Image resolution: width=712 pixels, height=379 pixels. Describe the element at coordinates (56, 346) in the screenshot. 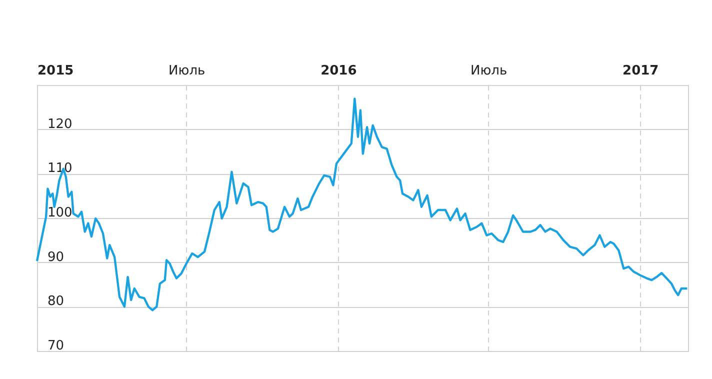

I see `y-tick-label: 70` at that location.